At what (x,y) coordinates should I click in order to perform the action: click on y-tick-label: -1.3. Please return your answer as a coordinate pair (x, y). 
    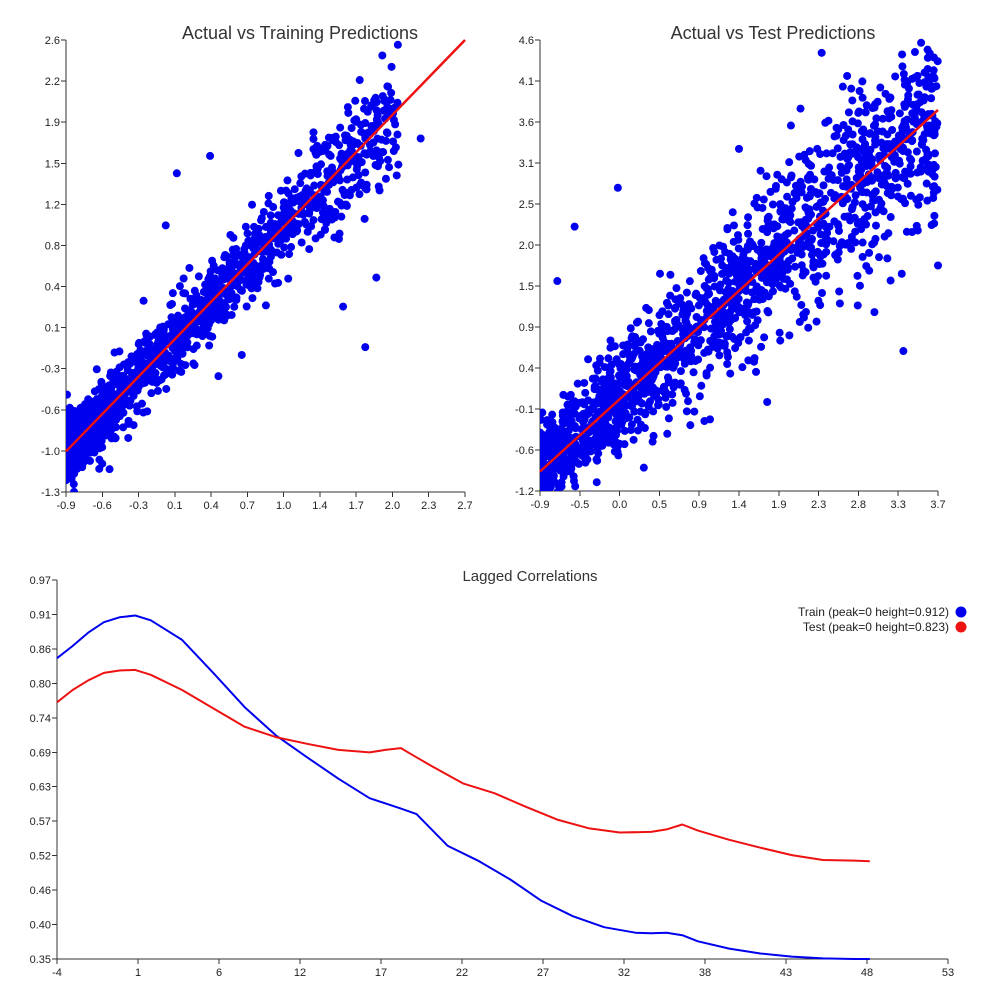
    Looking at the image, I should click on (50, 493).